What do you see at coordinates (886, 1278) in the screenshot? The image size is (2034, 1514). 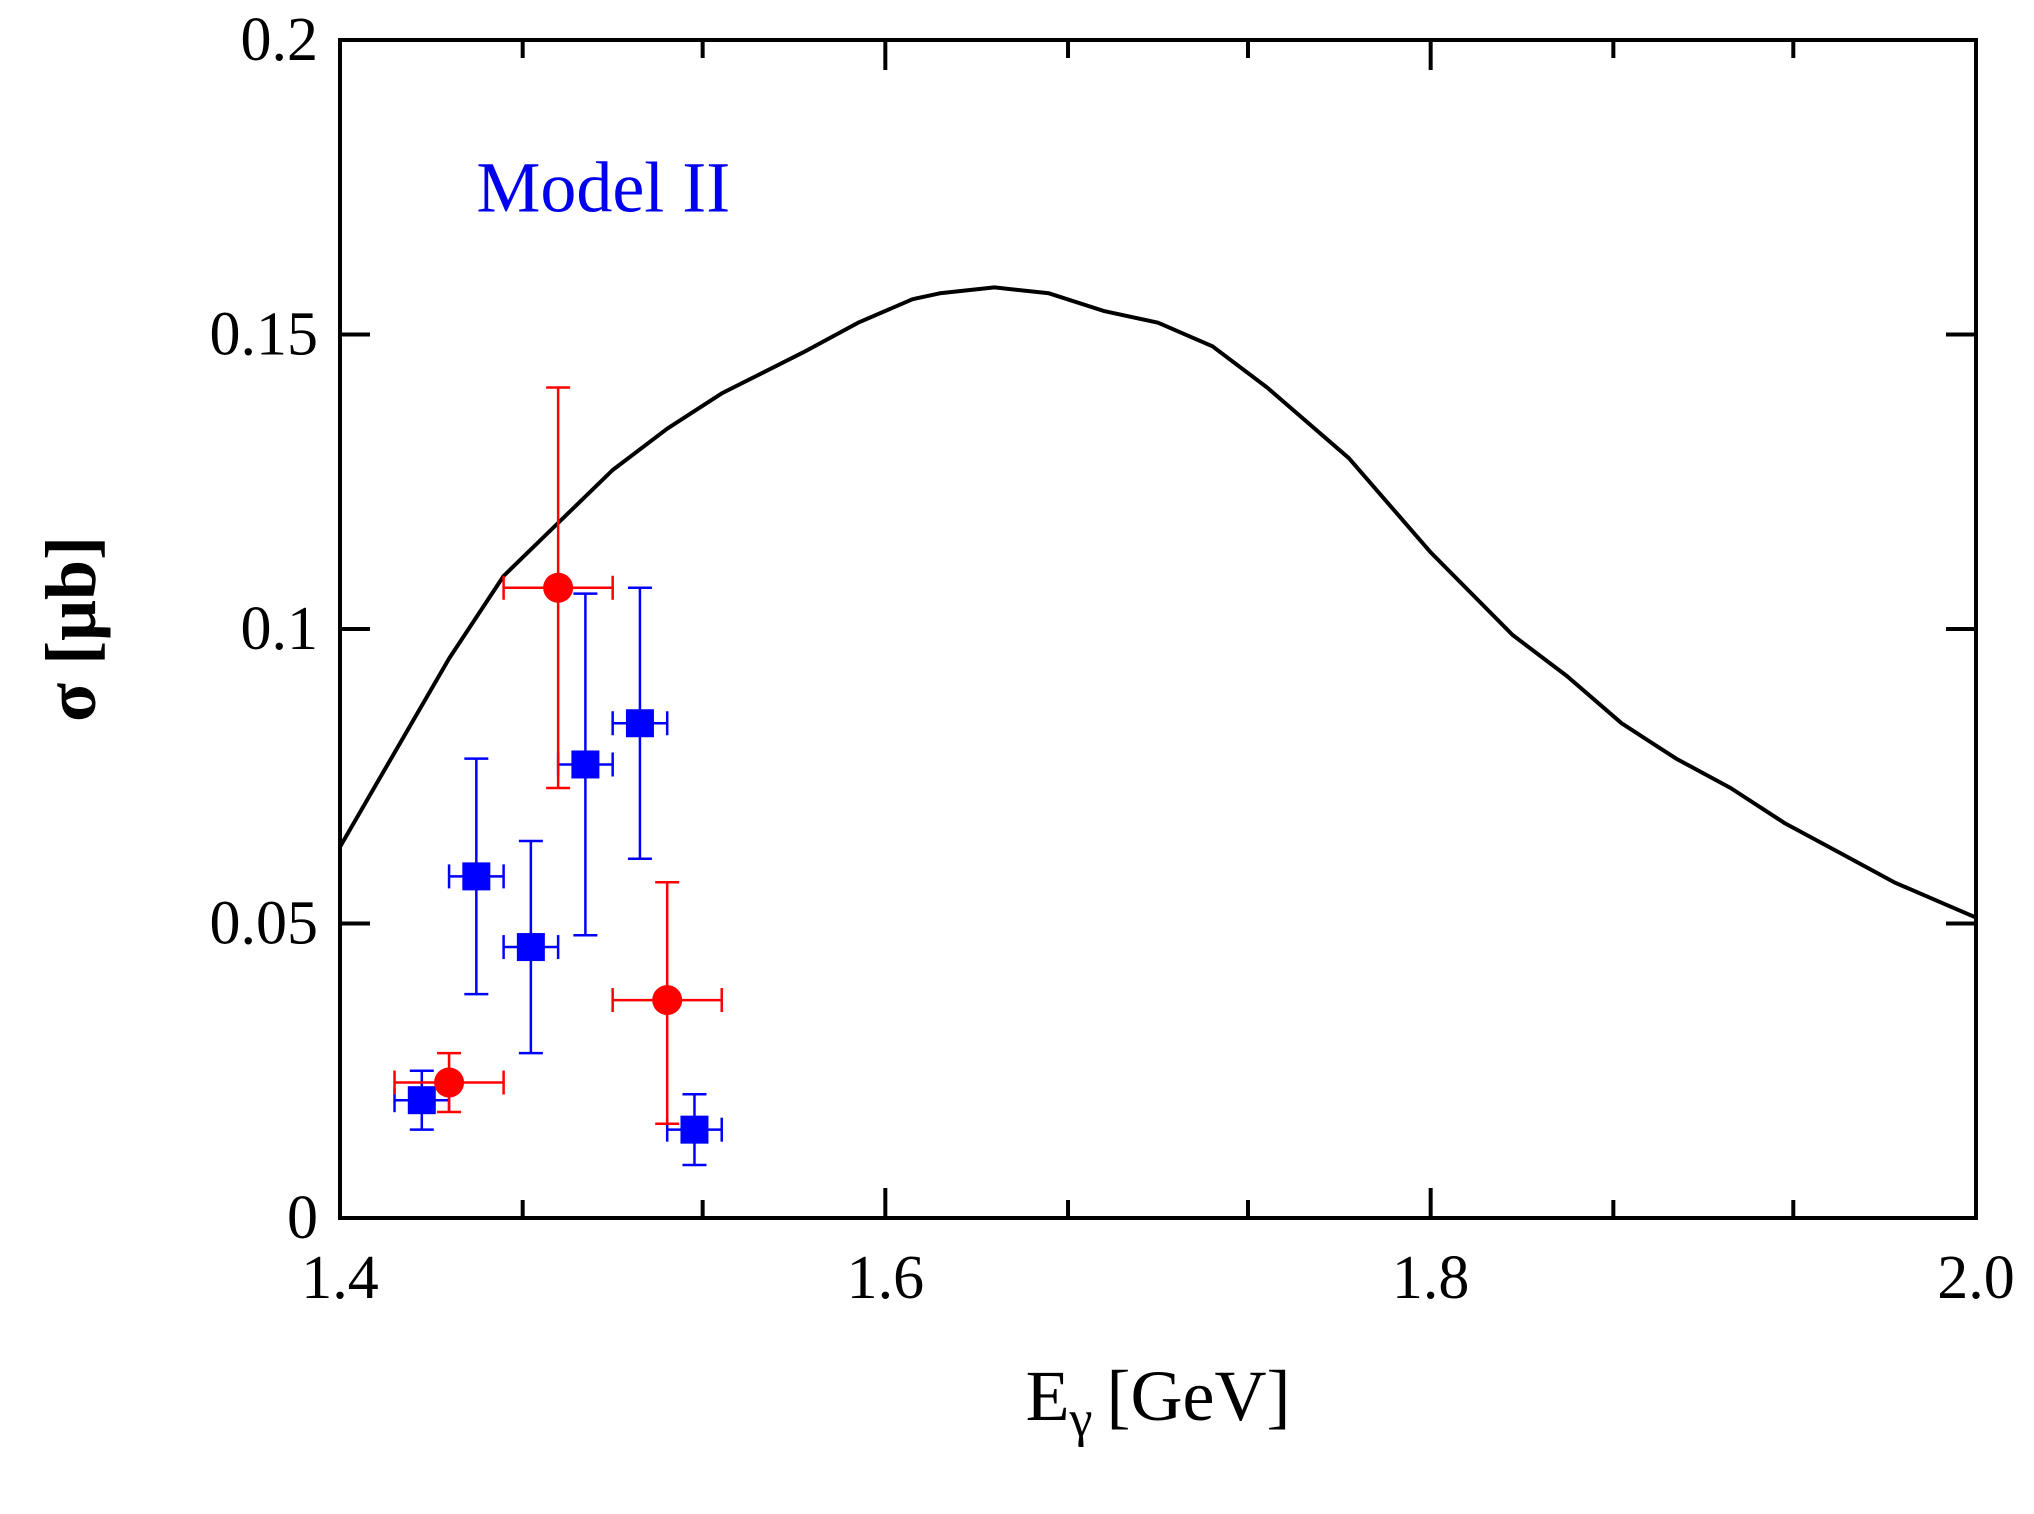 I see `x-tick-label: 1.6` at bounding box center [886, 1278].